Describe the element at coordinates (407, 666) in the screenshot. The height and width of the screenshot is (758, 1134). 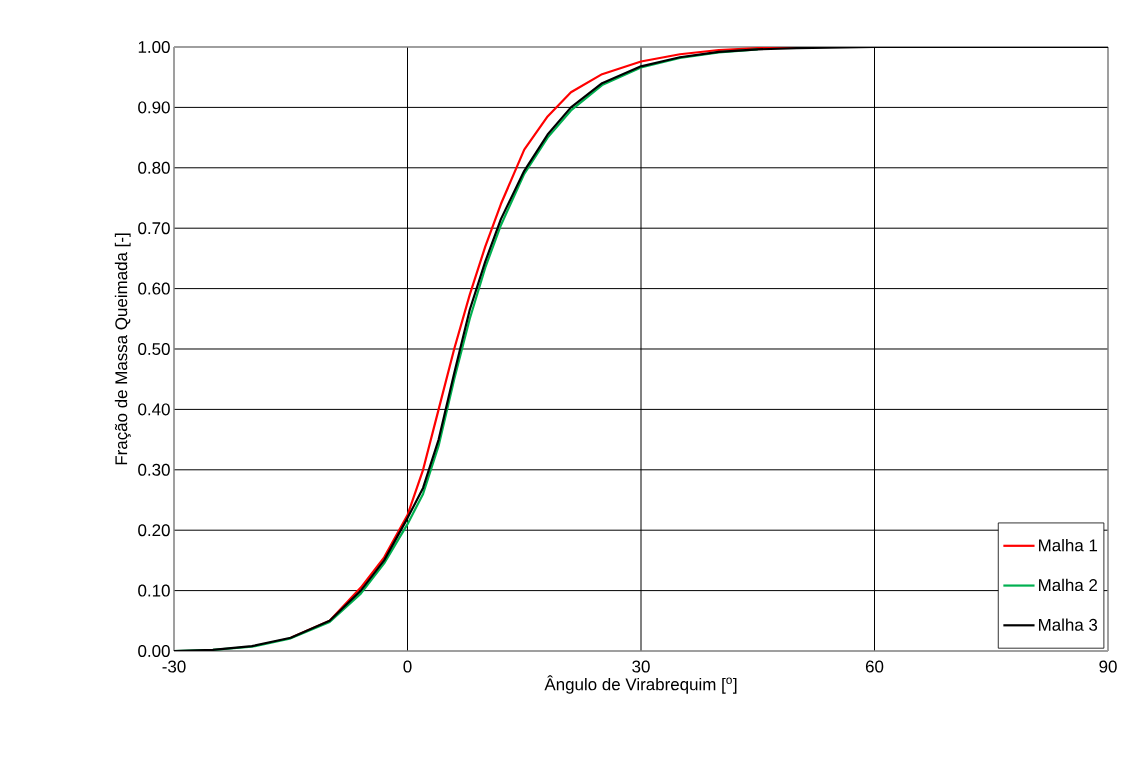
I see `x-tick-label: 0` at that location.